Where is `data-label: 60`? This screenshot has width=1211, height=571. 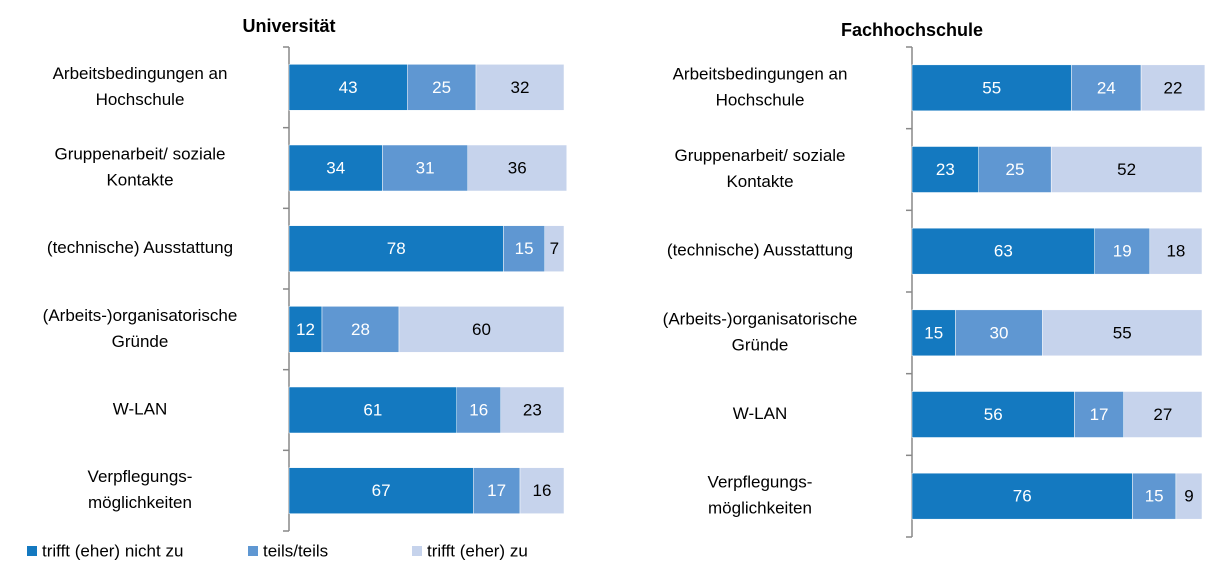
data-label: 60 is located at coordinates (481, 329).